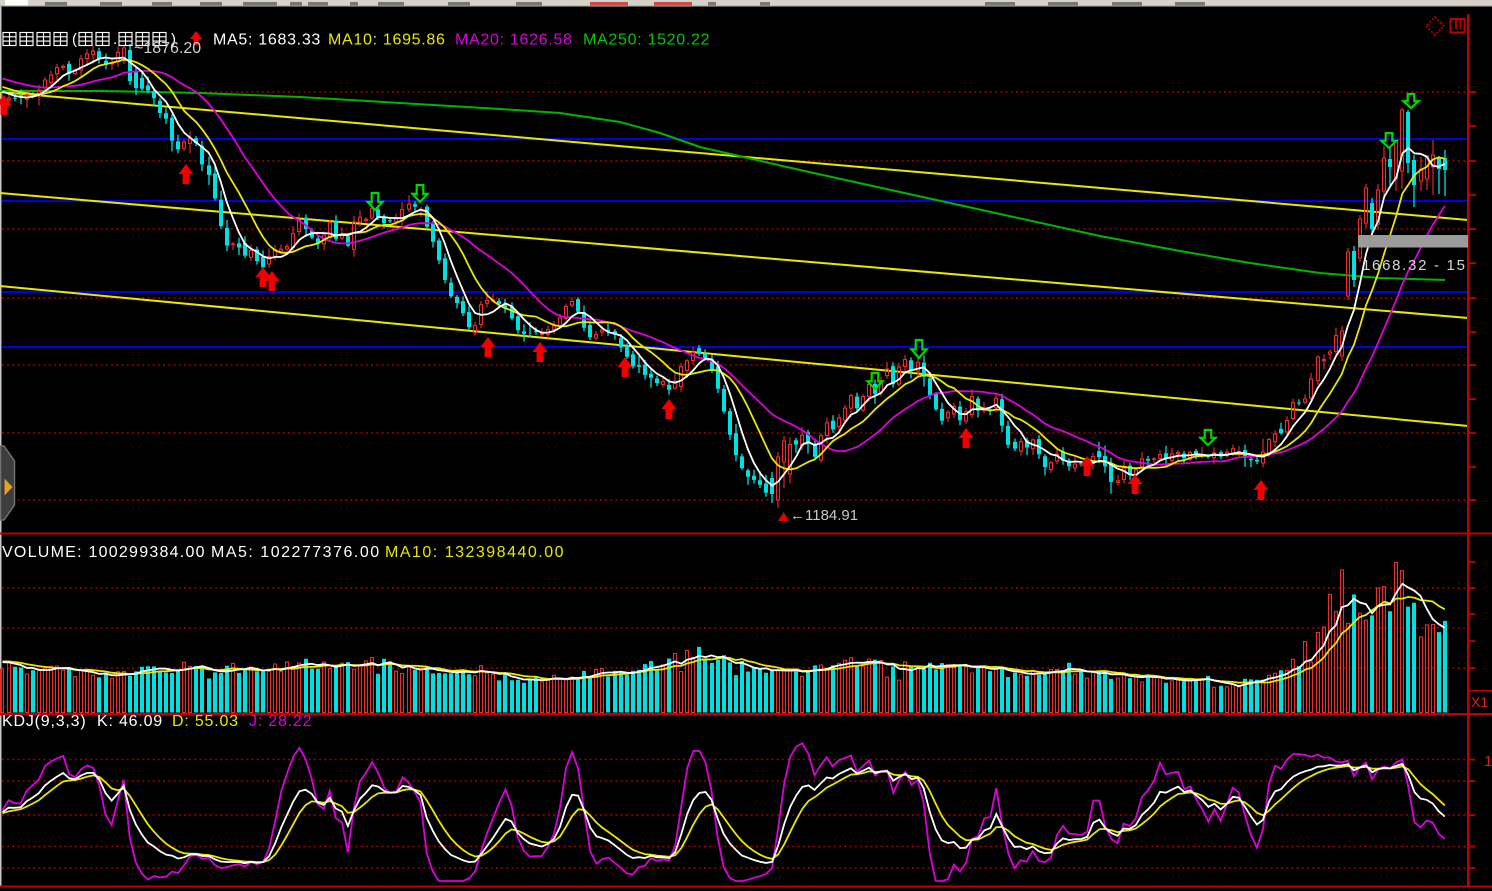 The image size is (1492, 891). I want to click on svg-text: X1, so click(1479, 702).